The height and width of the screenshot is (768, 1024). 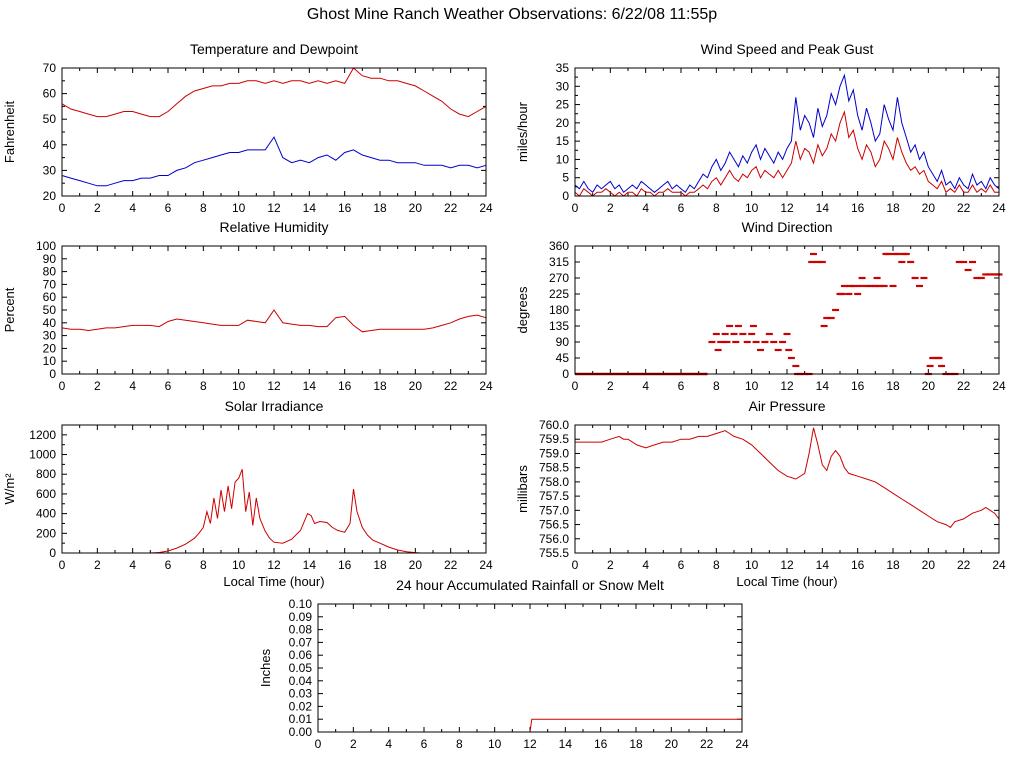 What do you see at coordinates (563, 358) in the screenshot?
I see `svg-text: 45` at bounding box center [563, 358].